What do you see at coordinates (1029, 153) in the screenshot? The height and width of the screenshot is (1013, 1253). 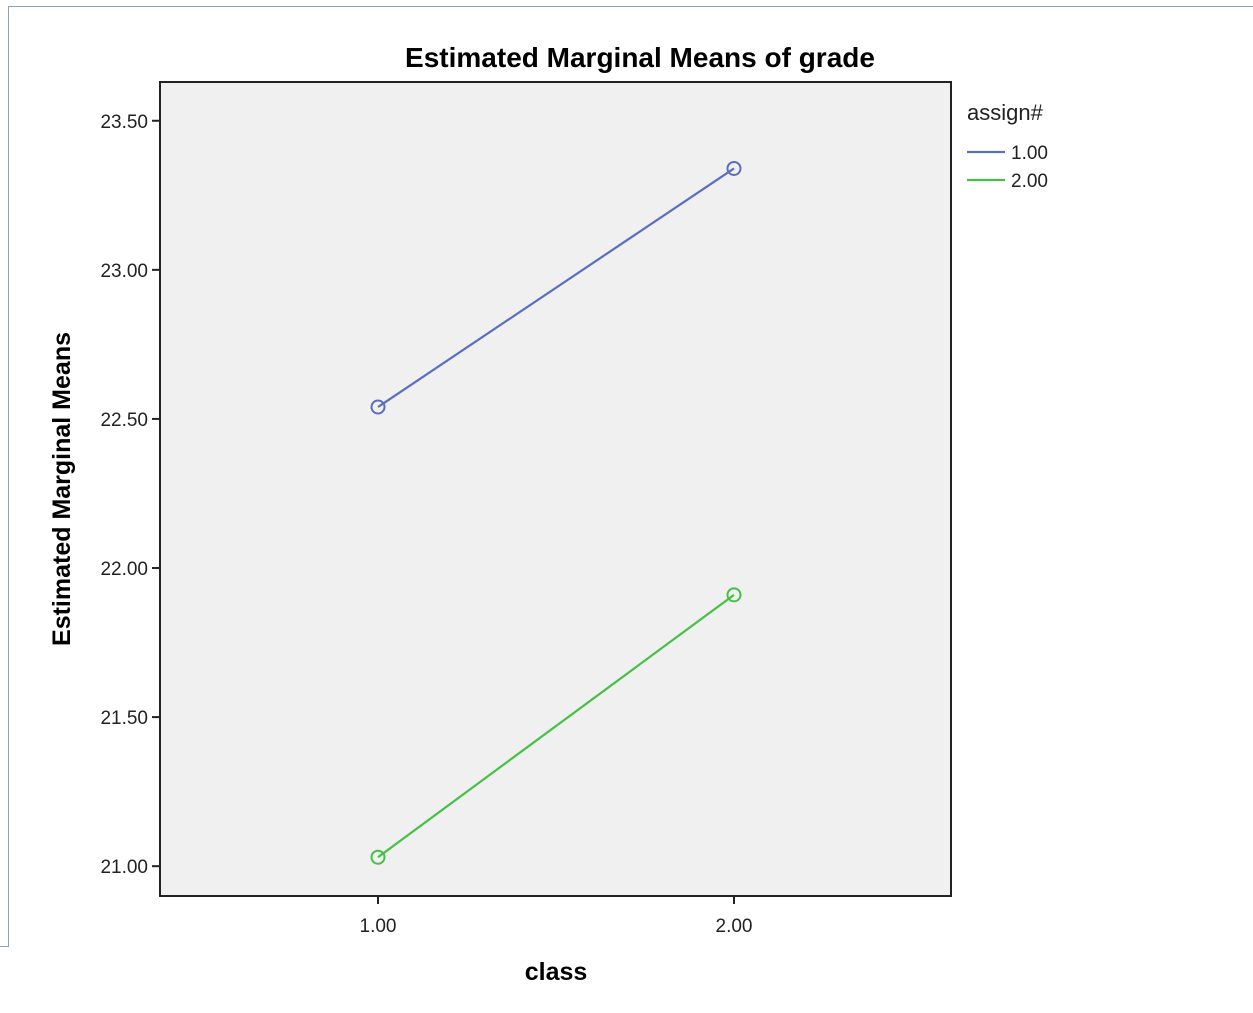 I see `legend-label: 1.00` at bounding box center [1029, 153].